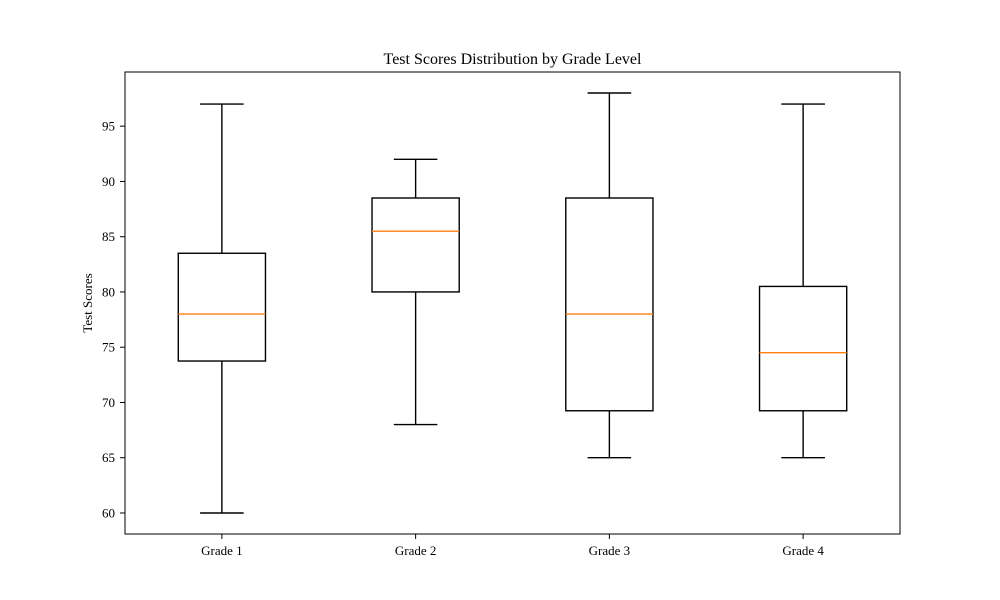  What do you see at coordinates (108, 513) in the screenshot?
I see `y-tick-label: 60` at bounding box center [108, 513].